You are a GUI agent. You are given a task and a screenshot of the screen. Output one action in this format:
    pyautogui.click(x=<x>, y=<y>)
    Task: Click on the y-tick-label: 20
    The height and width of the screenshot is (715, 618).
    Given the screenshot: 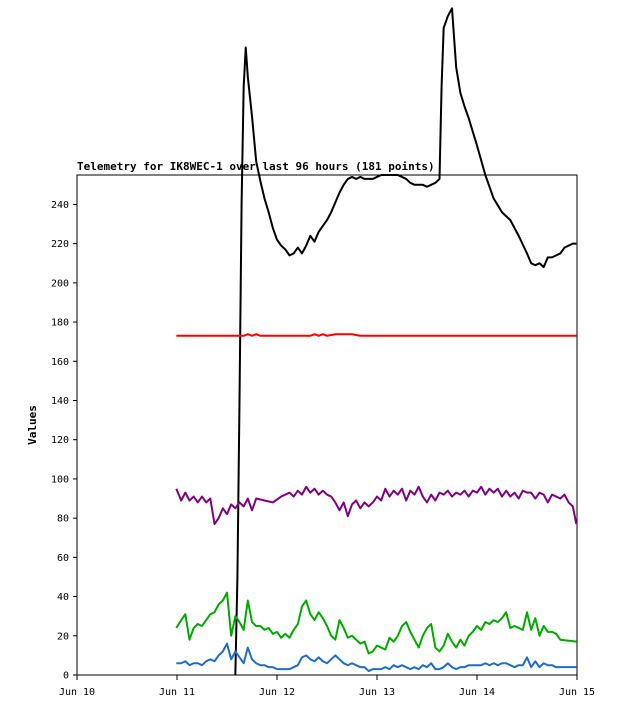 What is the action you would take?
    pyautogui.click(x=63, y=636)
    